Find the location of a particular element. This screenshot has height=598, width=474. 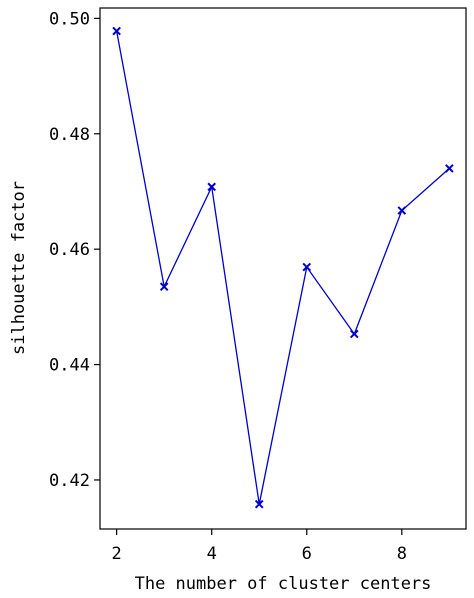

y-tick-label: 0.42 is located at coordinates (69, 481).